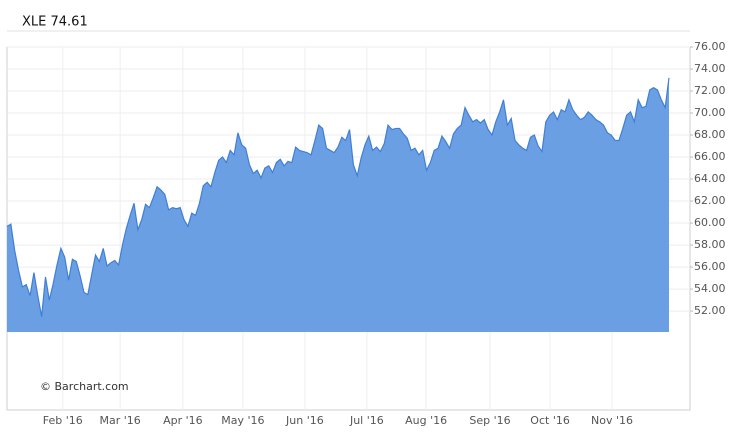 The height and width of the screenshot is (433, 750). What do you see at coordinates (710, 68) in the screenshot?
I see `y-tick-label: 74.00` at bounding box center [710, 68].